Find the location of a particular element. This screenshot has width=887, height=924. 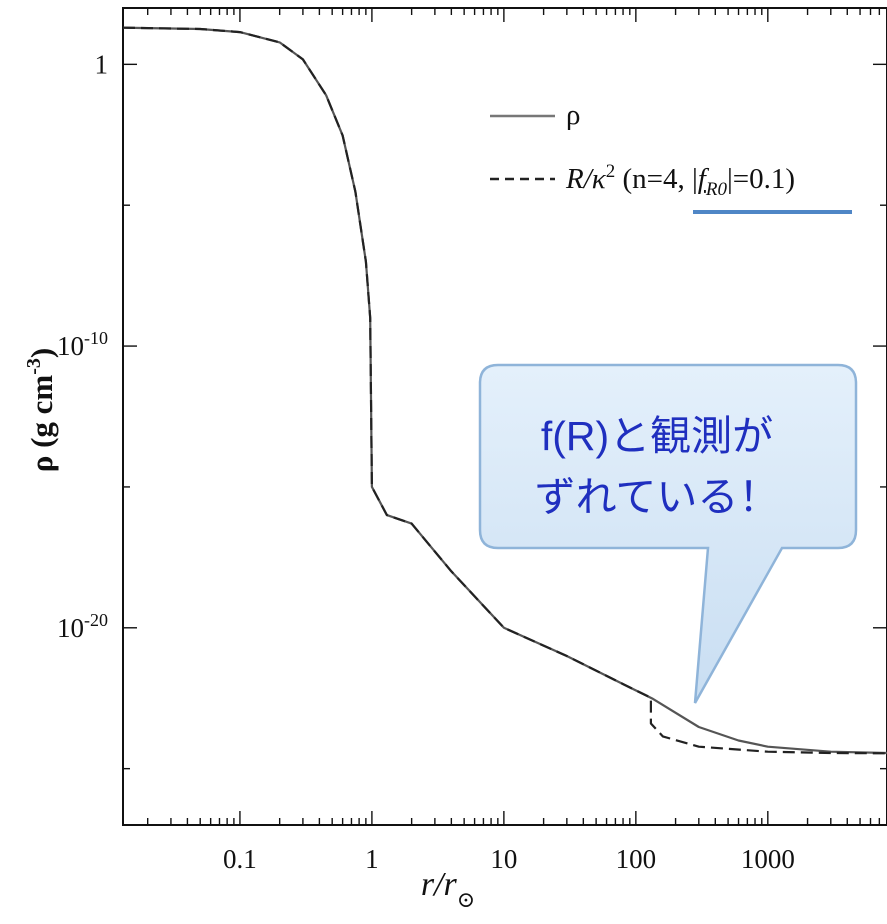

y-tick-label: 10-20 is located at coordinates (82, 626).